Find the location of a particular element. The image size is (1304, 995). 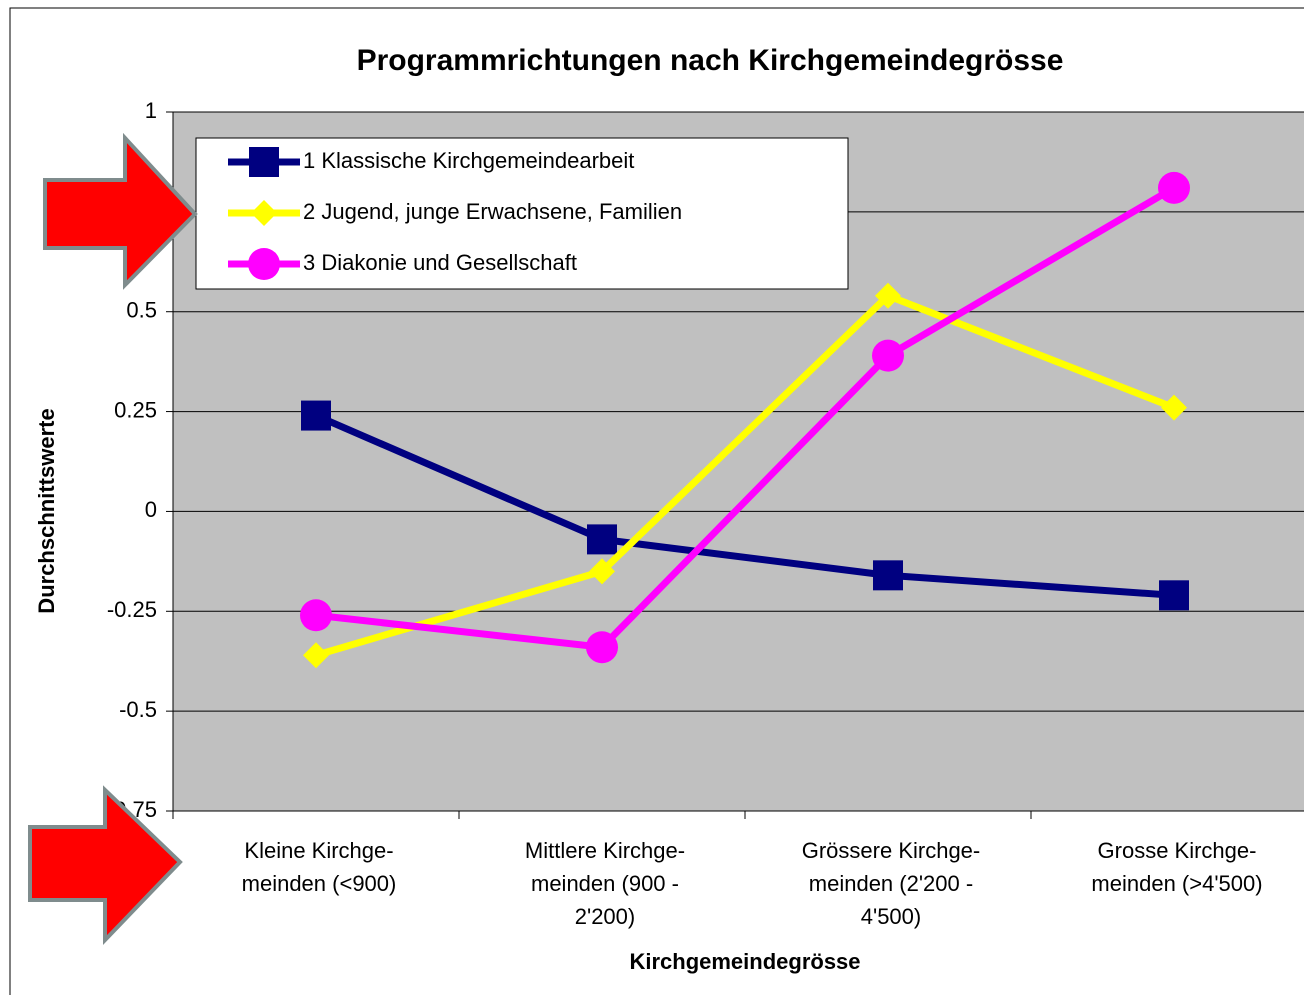

x-tick-label: meinden (>4'500) is located at coordinates (1176, 883).